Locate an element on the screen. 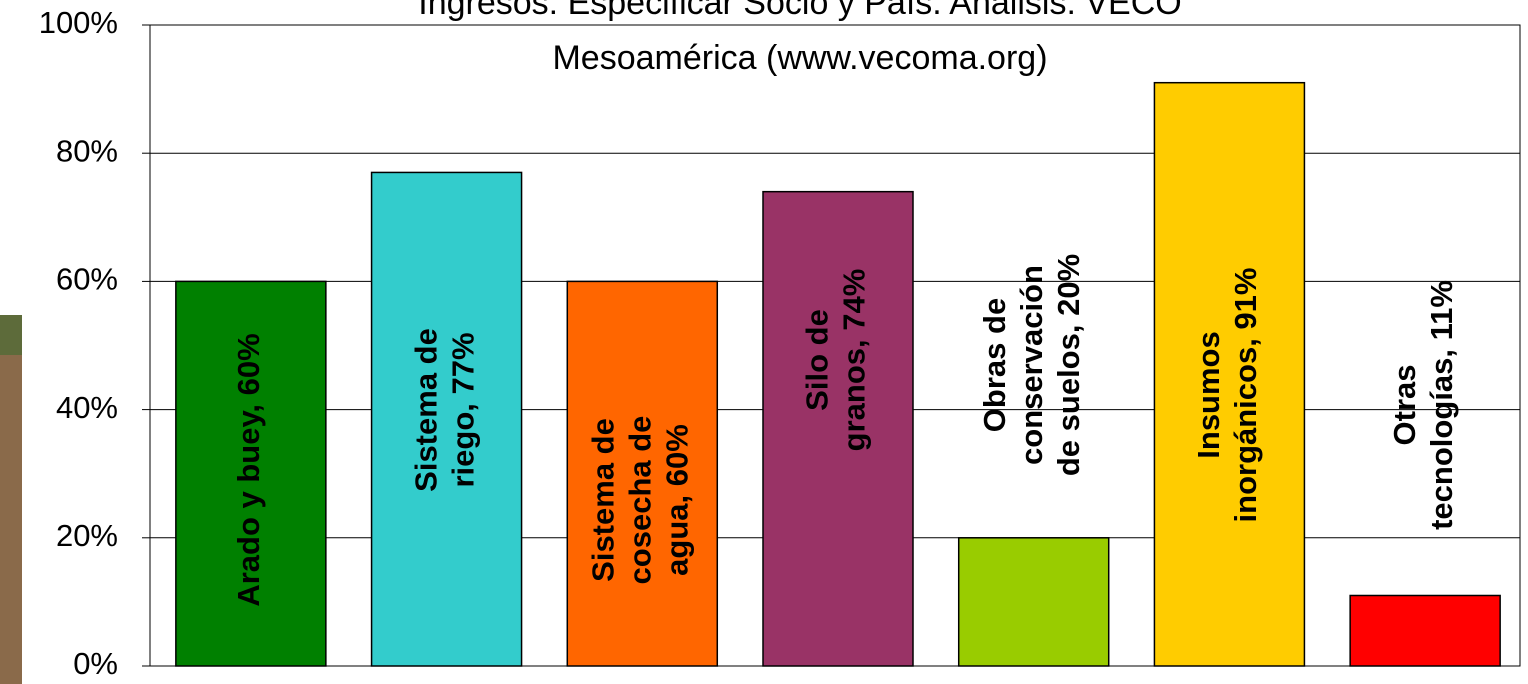  y-tick-label: 100% is located at coordinates (78, 22).